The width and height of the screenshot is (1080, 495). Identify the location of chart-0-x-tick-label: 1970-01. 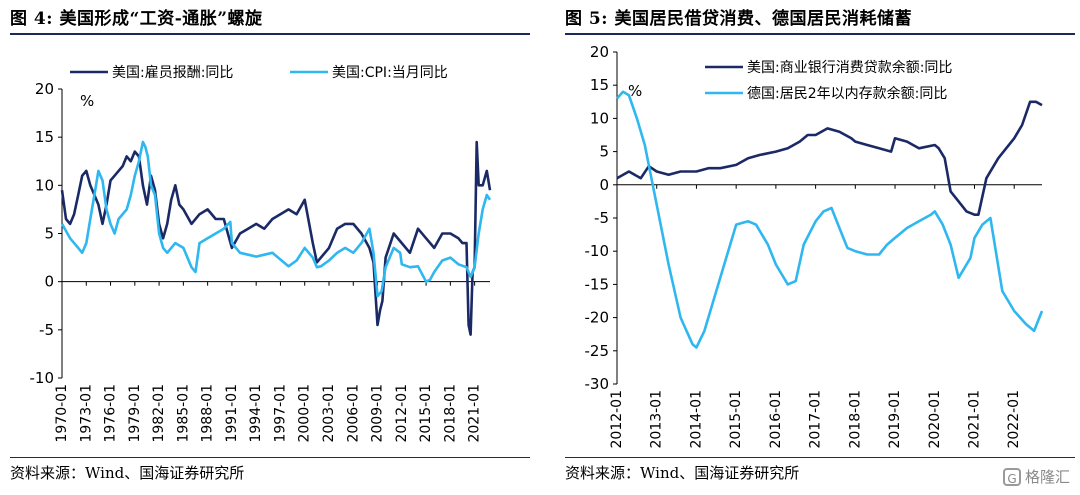
(62, 413).